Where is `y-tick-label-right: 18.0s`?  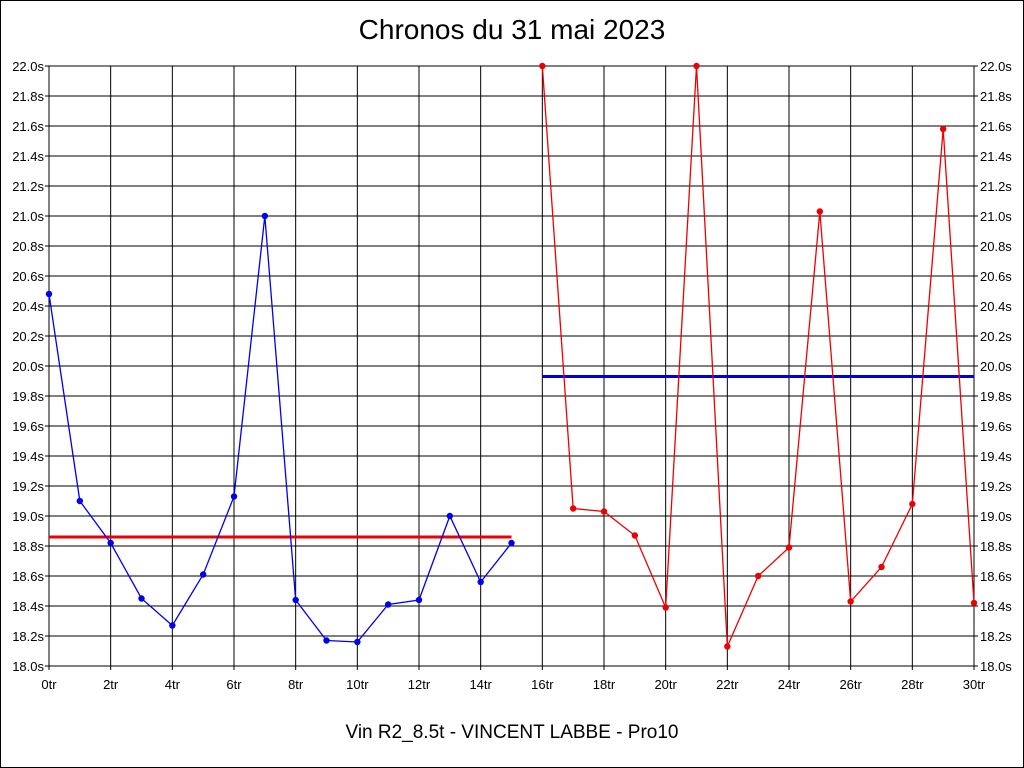 y-tick-label-right: 18.0s is located at coordinates (996, 666).